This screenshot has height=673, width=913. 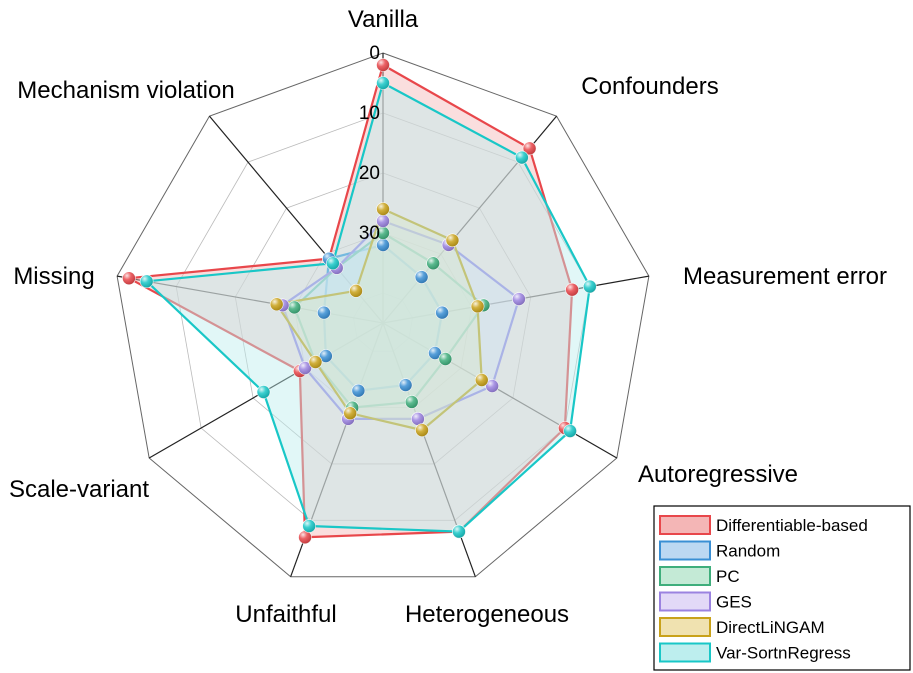 I want to click on radial-tick-label: 0, so click(x=374, y=53).